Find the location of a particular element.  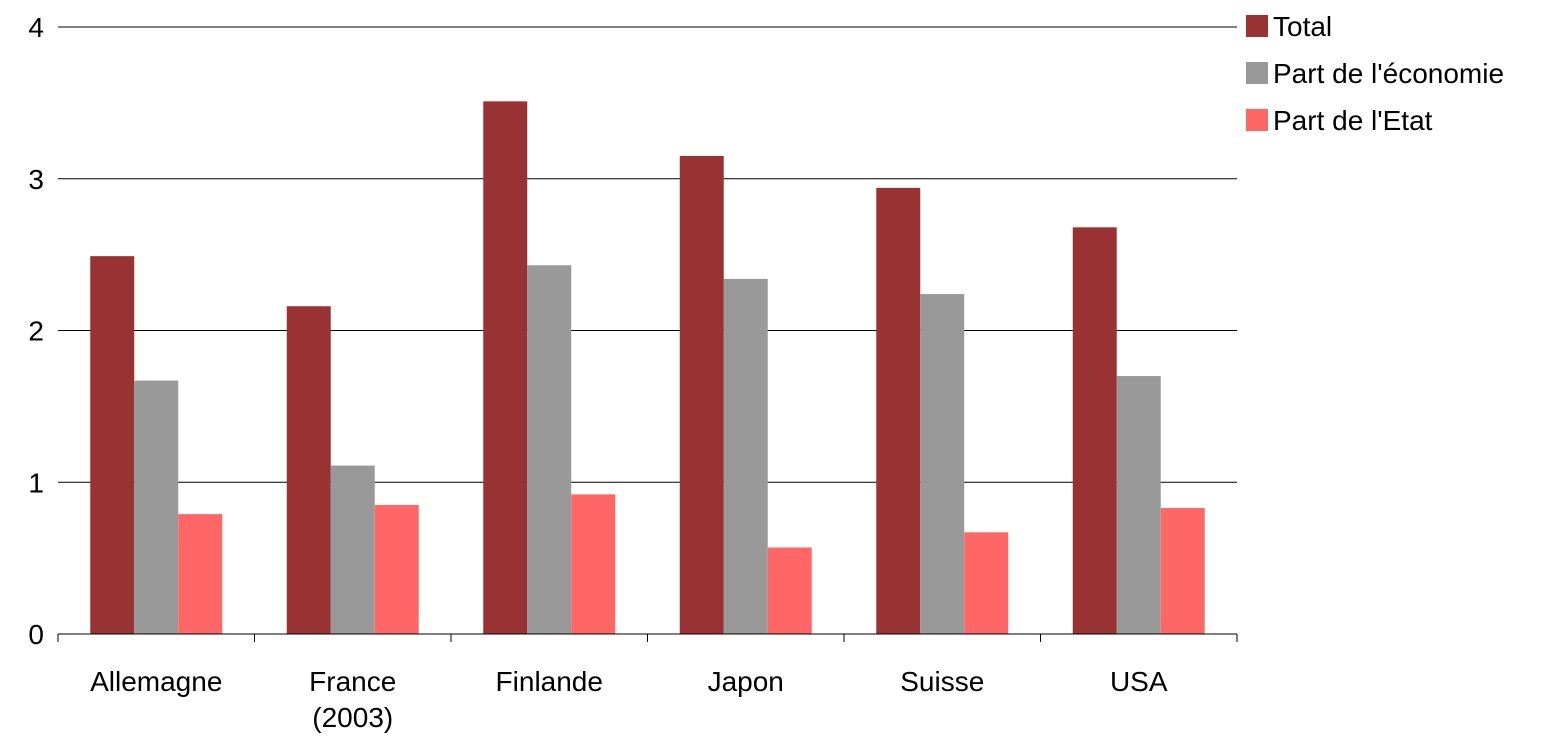

x-tick-label-line: Japon is located at coordinates (746, 681).